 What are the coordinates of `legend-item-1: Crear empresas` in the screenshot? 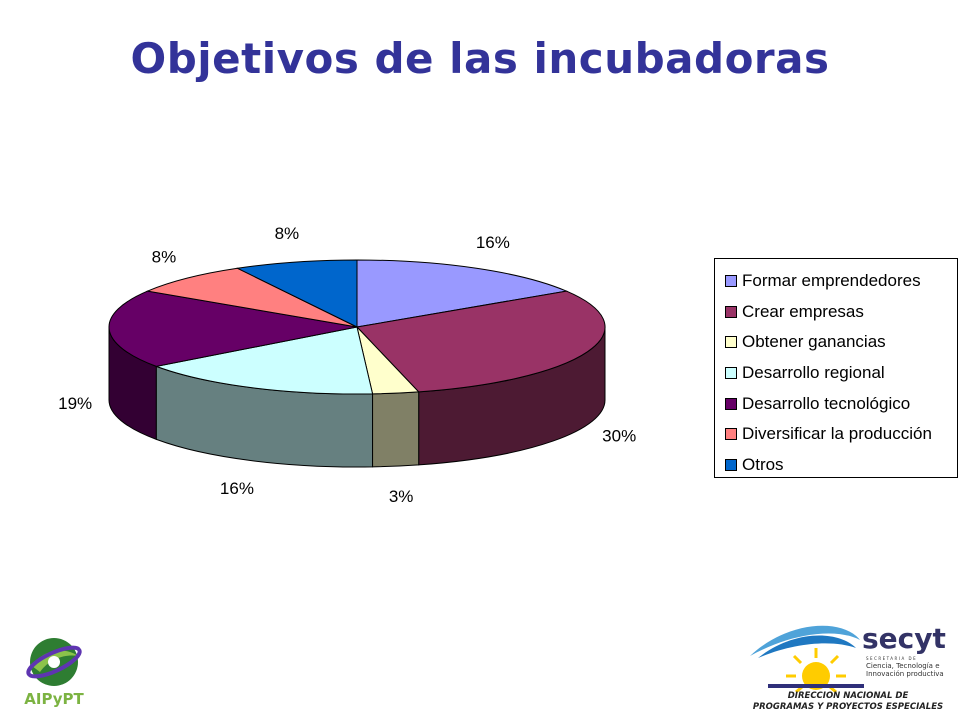 It's located at (841, 312).